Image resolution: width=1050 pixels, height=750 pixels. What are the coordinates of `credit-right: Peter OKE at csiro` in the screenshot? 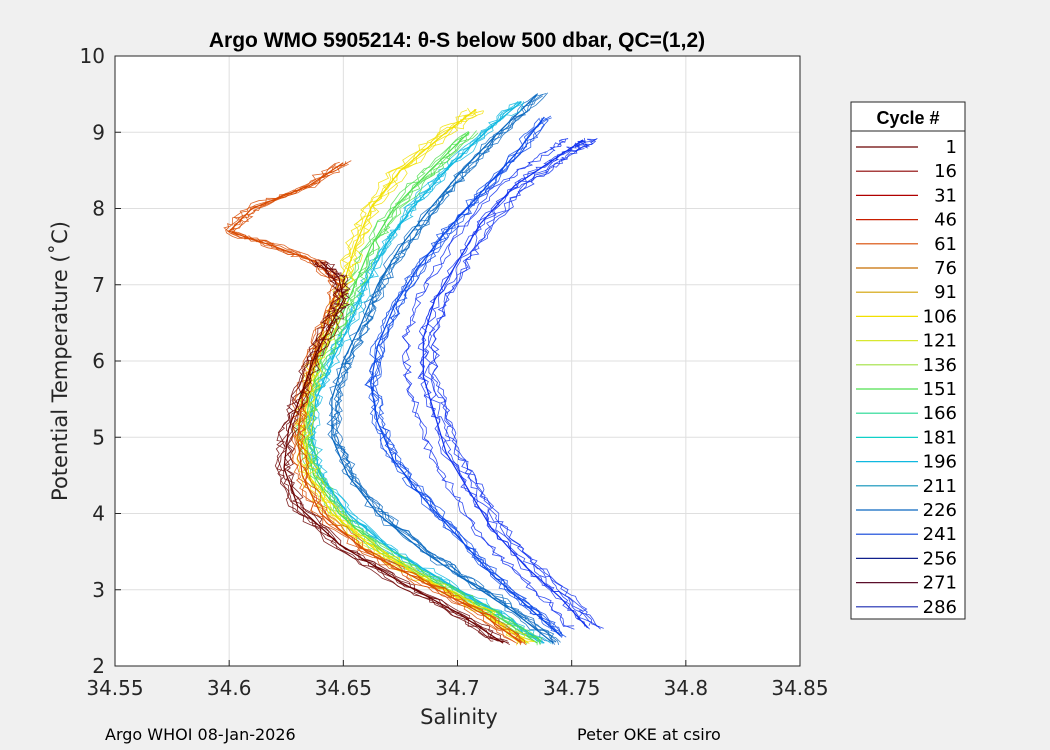 It's located at (649, 734).